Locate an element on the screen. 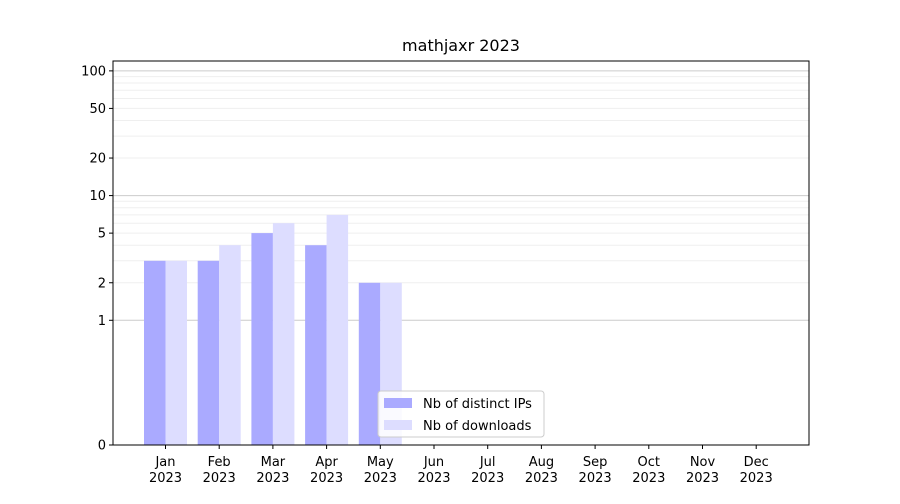 This screenshot has height=504, width=900. chart-title: mathjaxr 2023 is located at coordinates (461, 45).